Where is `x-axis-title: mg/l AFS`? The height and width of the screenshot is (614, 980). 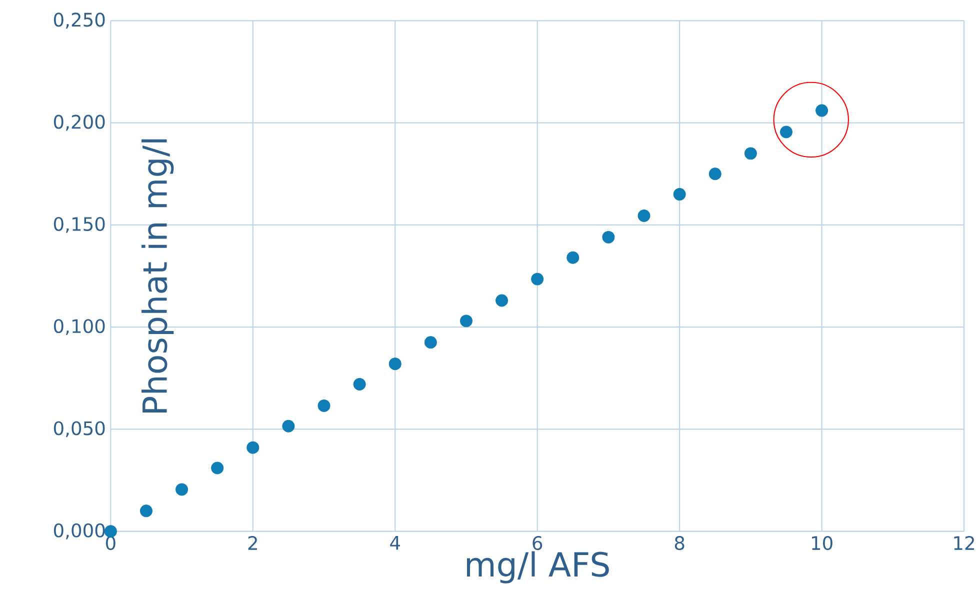 x-axis-title: mg/l AFS is located at coordinates (538, 567).